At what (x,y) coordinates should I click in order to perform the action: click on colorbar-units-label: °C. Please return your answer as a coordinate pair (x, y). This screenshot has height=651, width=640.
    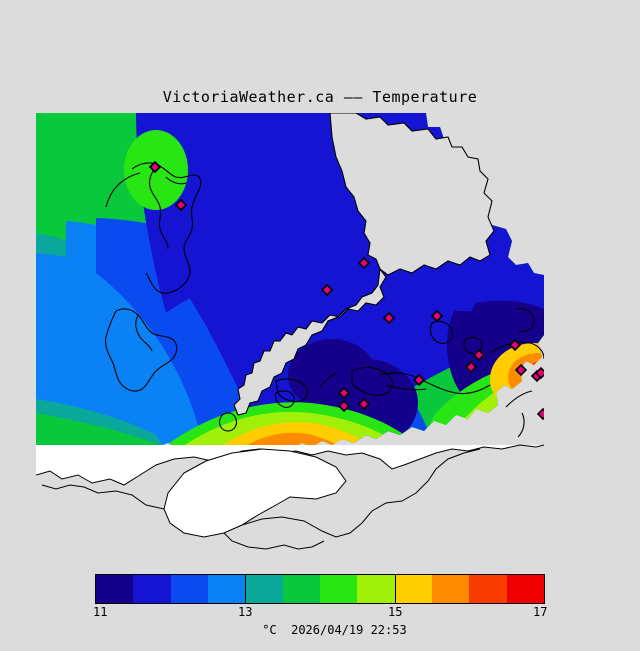
    Looking at the image, I should click on (269, 630).